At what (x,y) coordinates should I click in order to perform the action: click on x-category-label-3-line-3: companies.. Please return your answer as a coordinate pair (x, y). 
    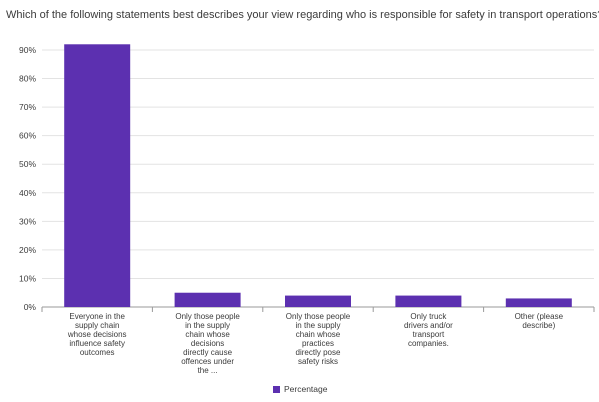
    Looking at the image, I should click on (428, 343).